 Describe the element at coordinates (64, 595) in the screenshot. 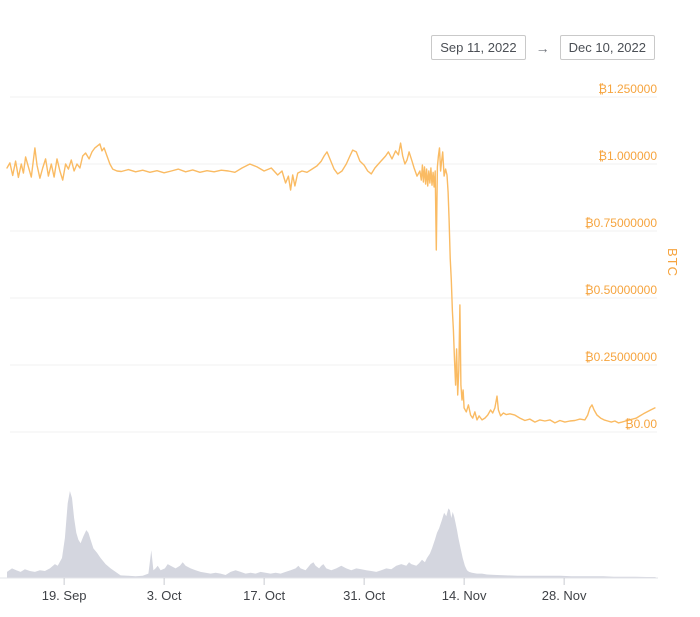

I see `x-axis-tick-label: 19. Sep` at that location.